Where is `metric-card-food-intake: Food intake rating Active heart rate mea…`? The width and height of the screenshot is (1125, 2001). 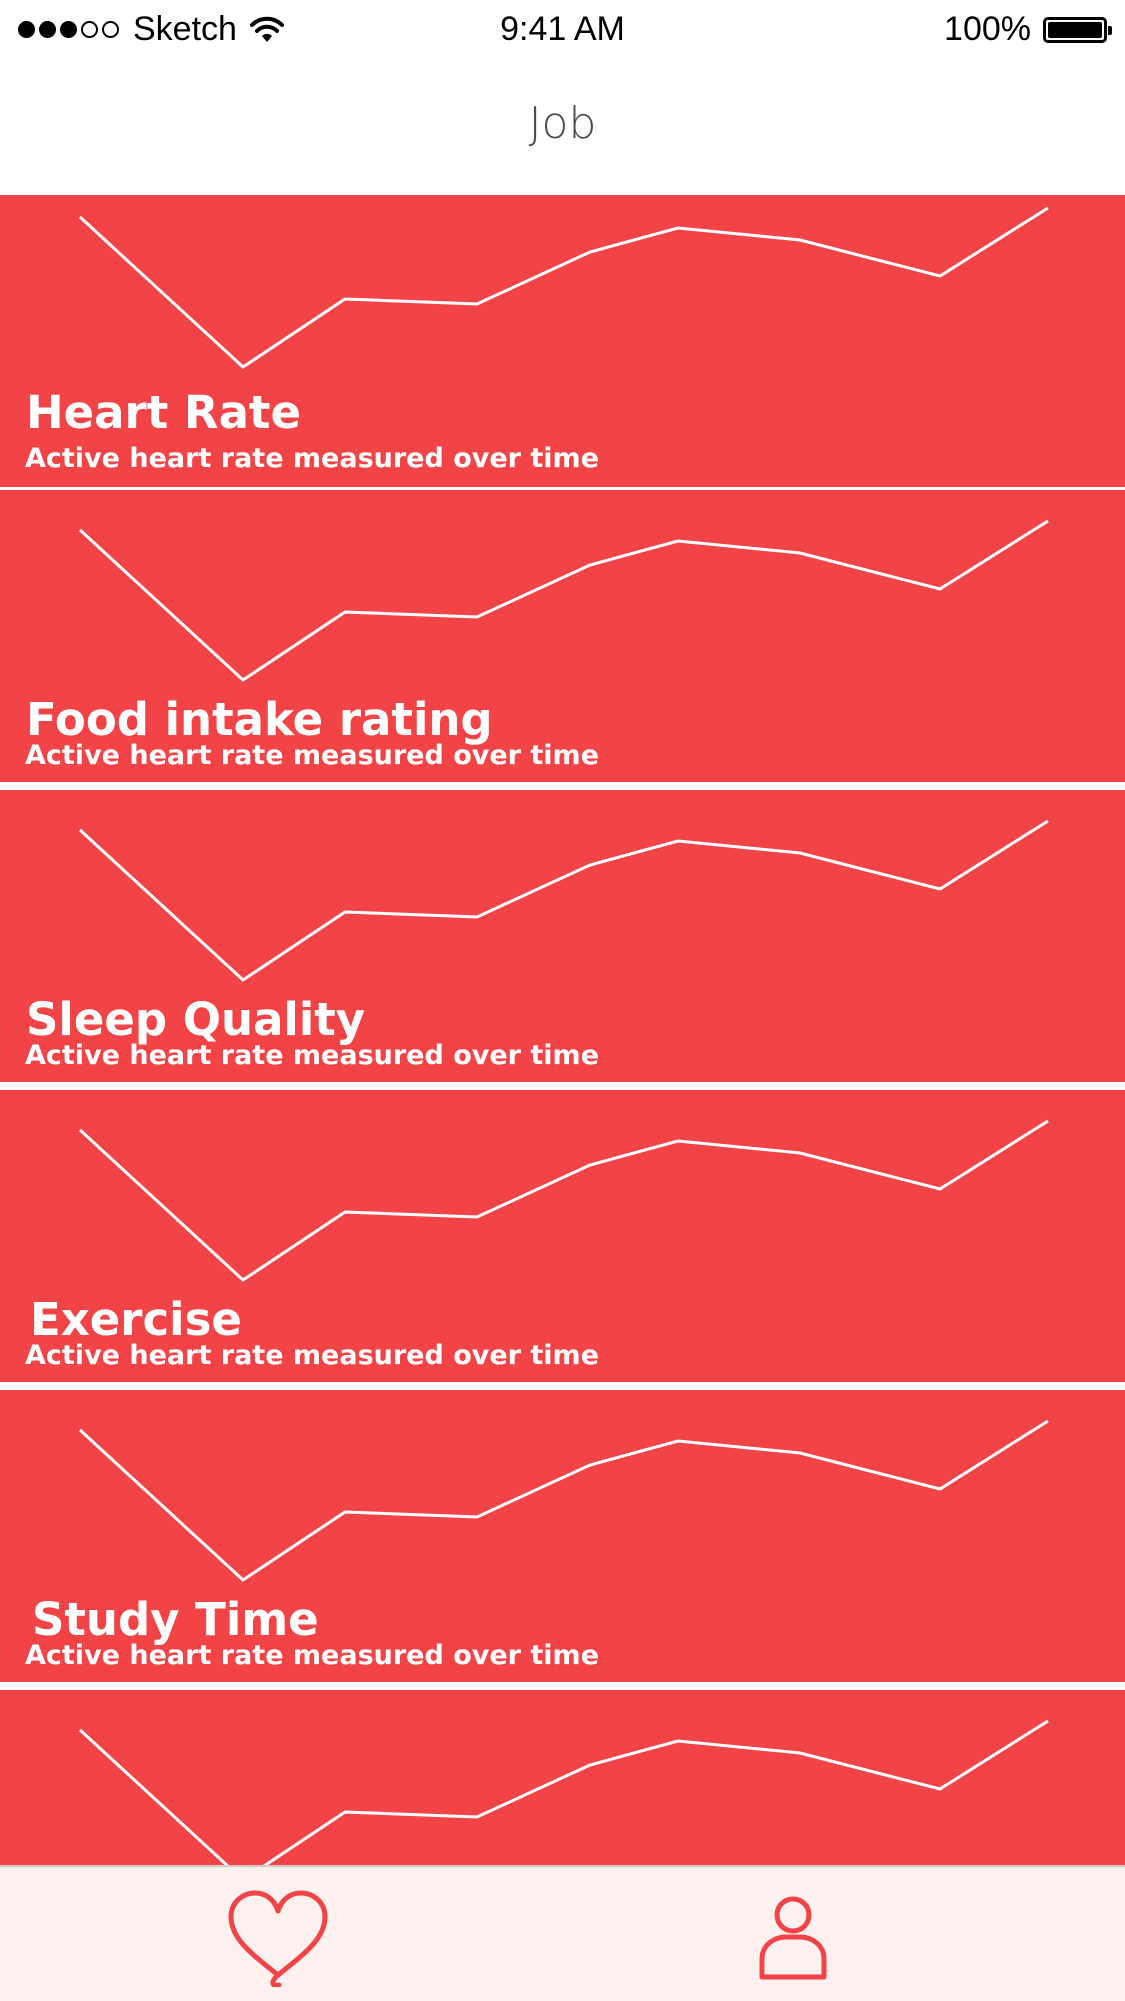
metric-card-food-intake: Food intake rating Active heart rate mea… is located at coordinates (562, 637).